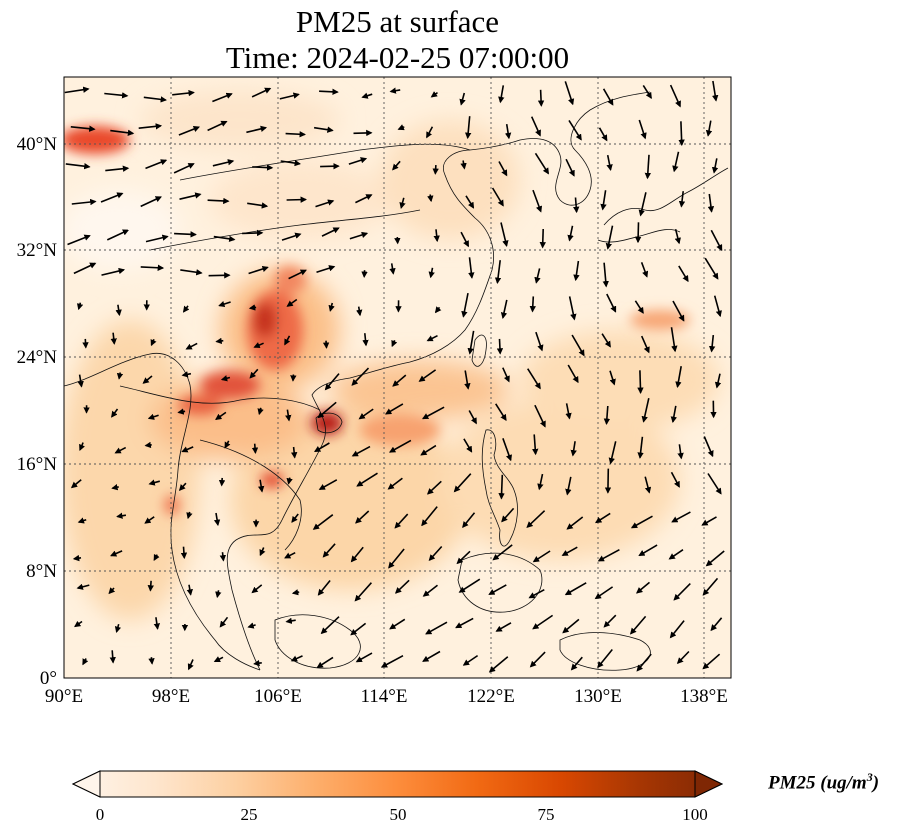 This screenshot has height=836, width=905. What do you see at coordinates (709, 784) in the screenshot?
I see `colorbar-extend-high` at bounding box center [709, 784].